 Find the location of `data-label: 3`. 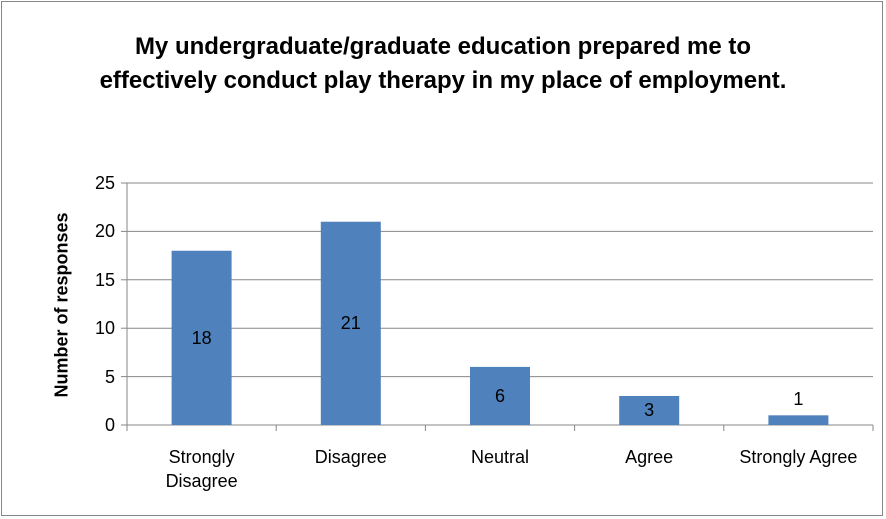

data-label: 3 is located at coordinates (649, 410).